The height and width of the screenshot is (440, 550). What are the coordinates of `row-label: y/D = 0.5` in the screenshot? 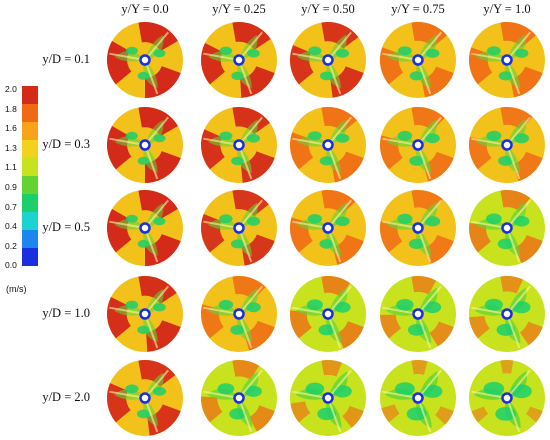 It's located at (66, 227).